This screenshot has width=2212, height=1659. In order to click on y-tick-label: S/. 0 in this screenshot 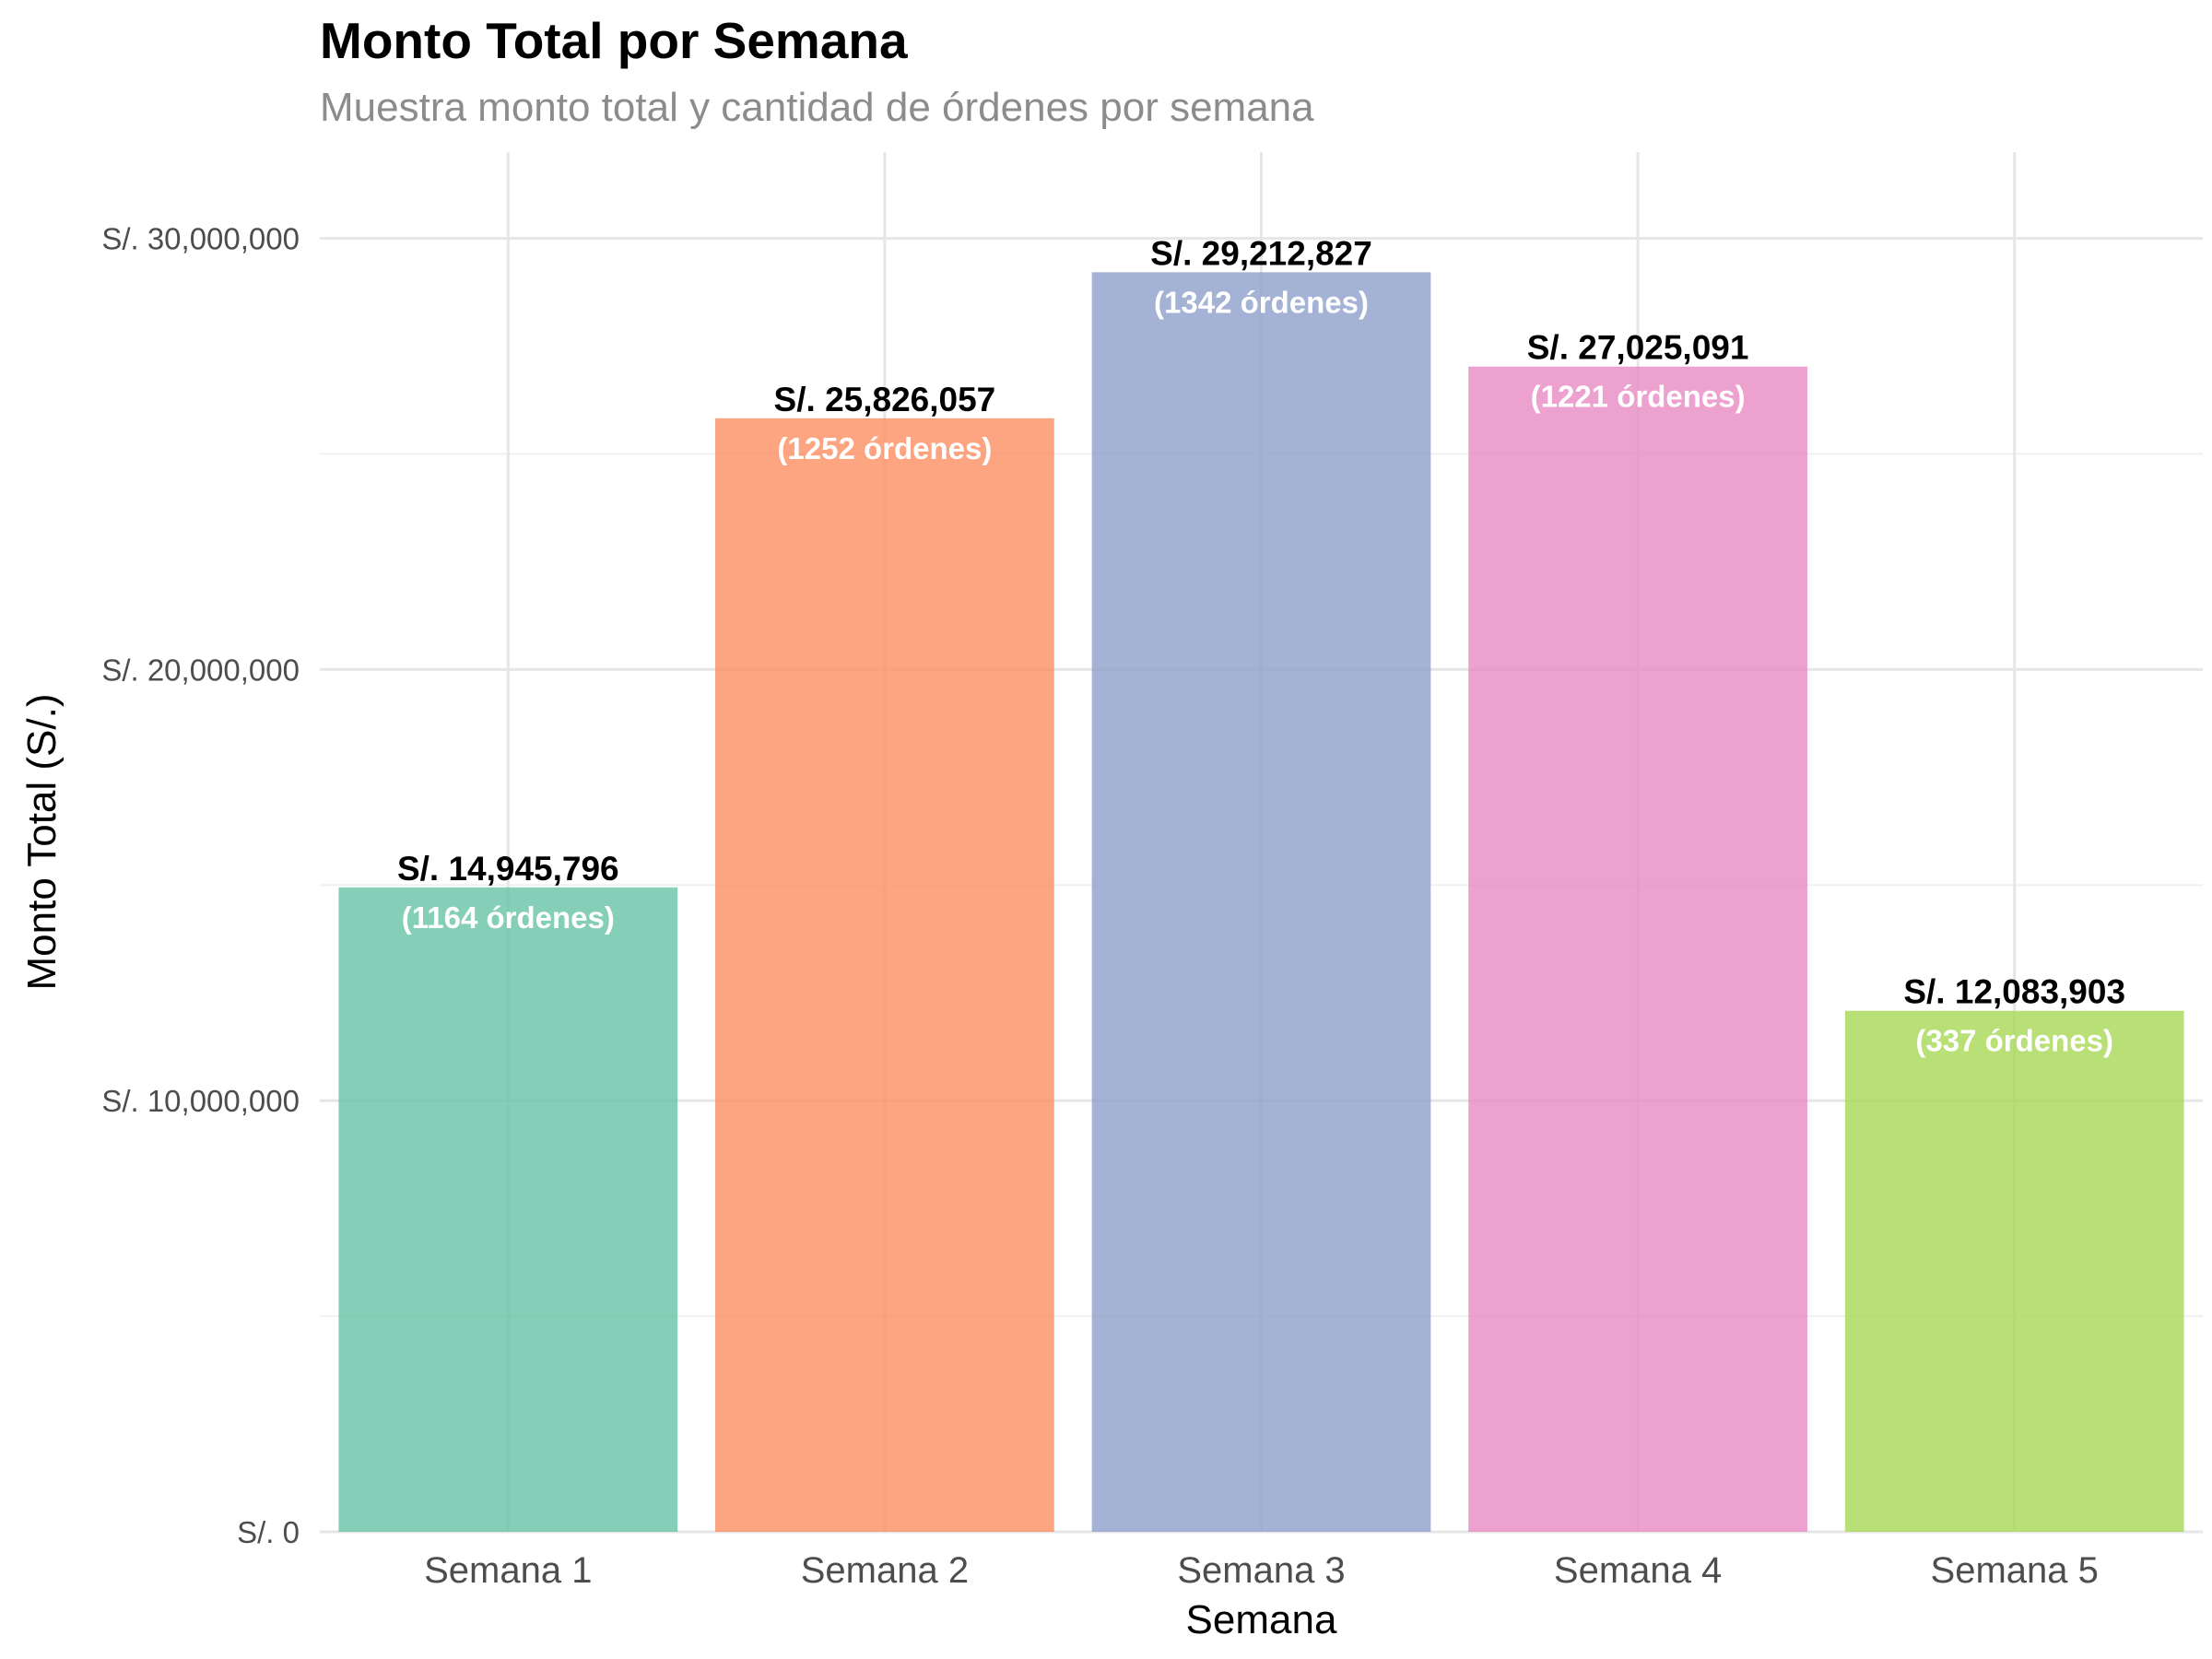, I will do `click(268, 1532)`.